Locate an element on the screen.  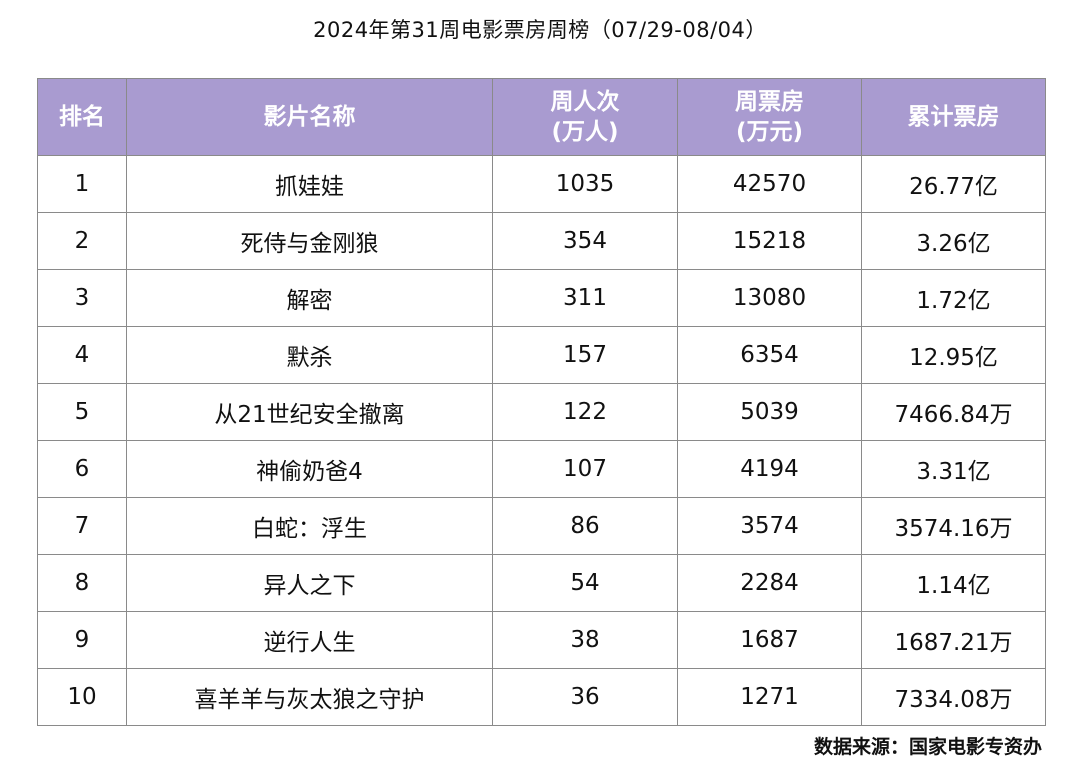
table-row: 1 抓娃娃 1035 42570 26.77亿 is located at coordinates (541, 184).